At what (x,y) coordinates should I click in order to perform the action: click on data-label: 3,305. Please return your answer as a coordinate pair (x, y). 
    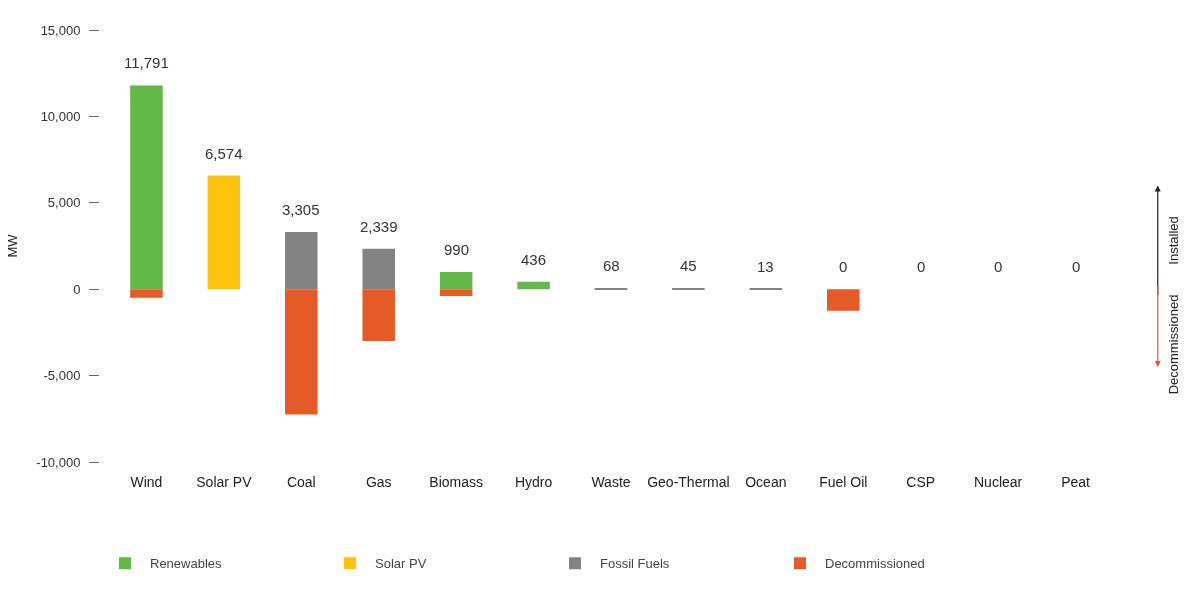
    Looking at the image, I should click on (301, 209).